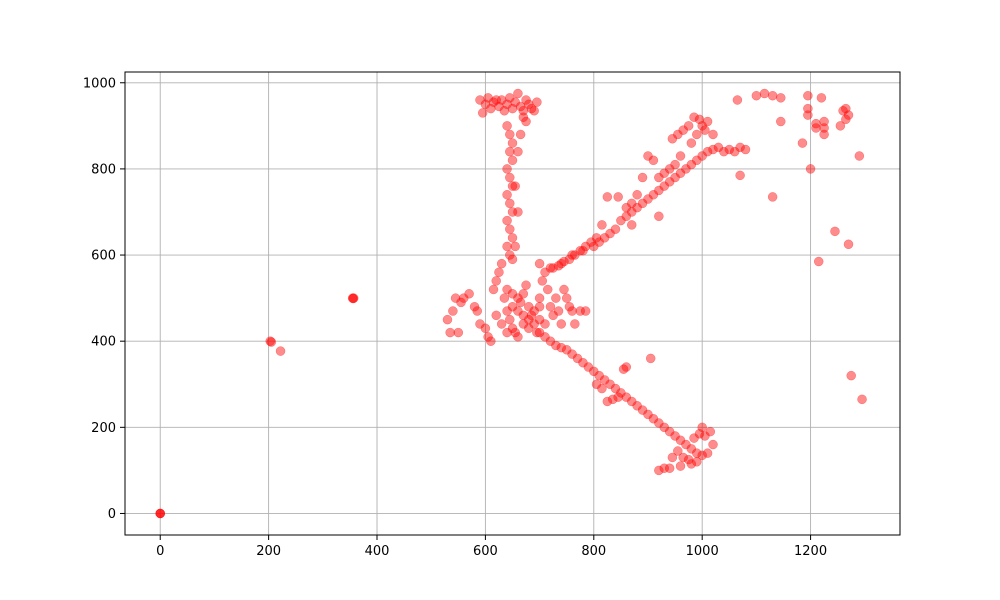  I want to click on x-tick-label: 400, so click(377, 551).